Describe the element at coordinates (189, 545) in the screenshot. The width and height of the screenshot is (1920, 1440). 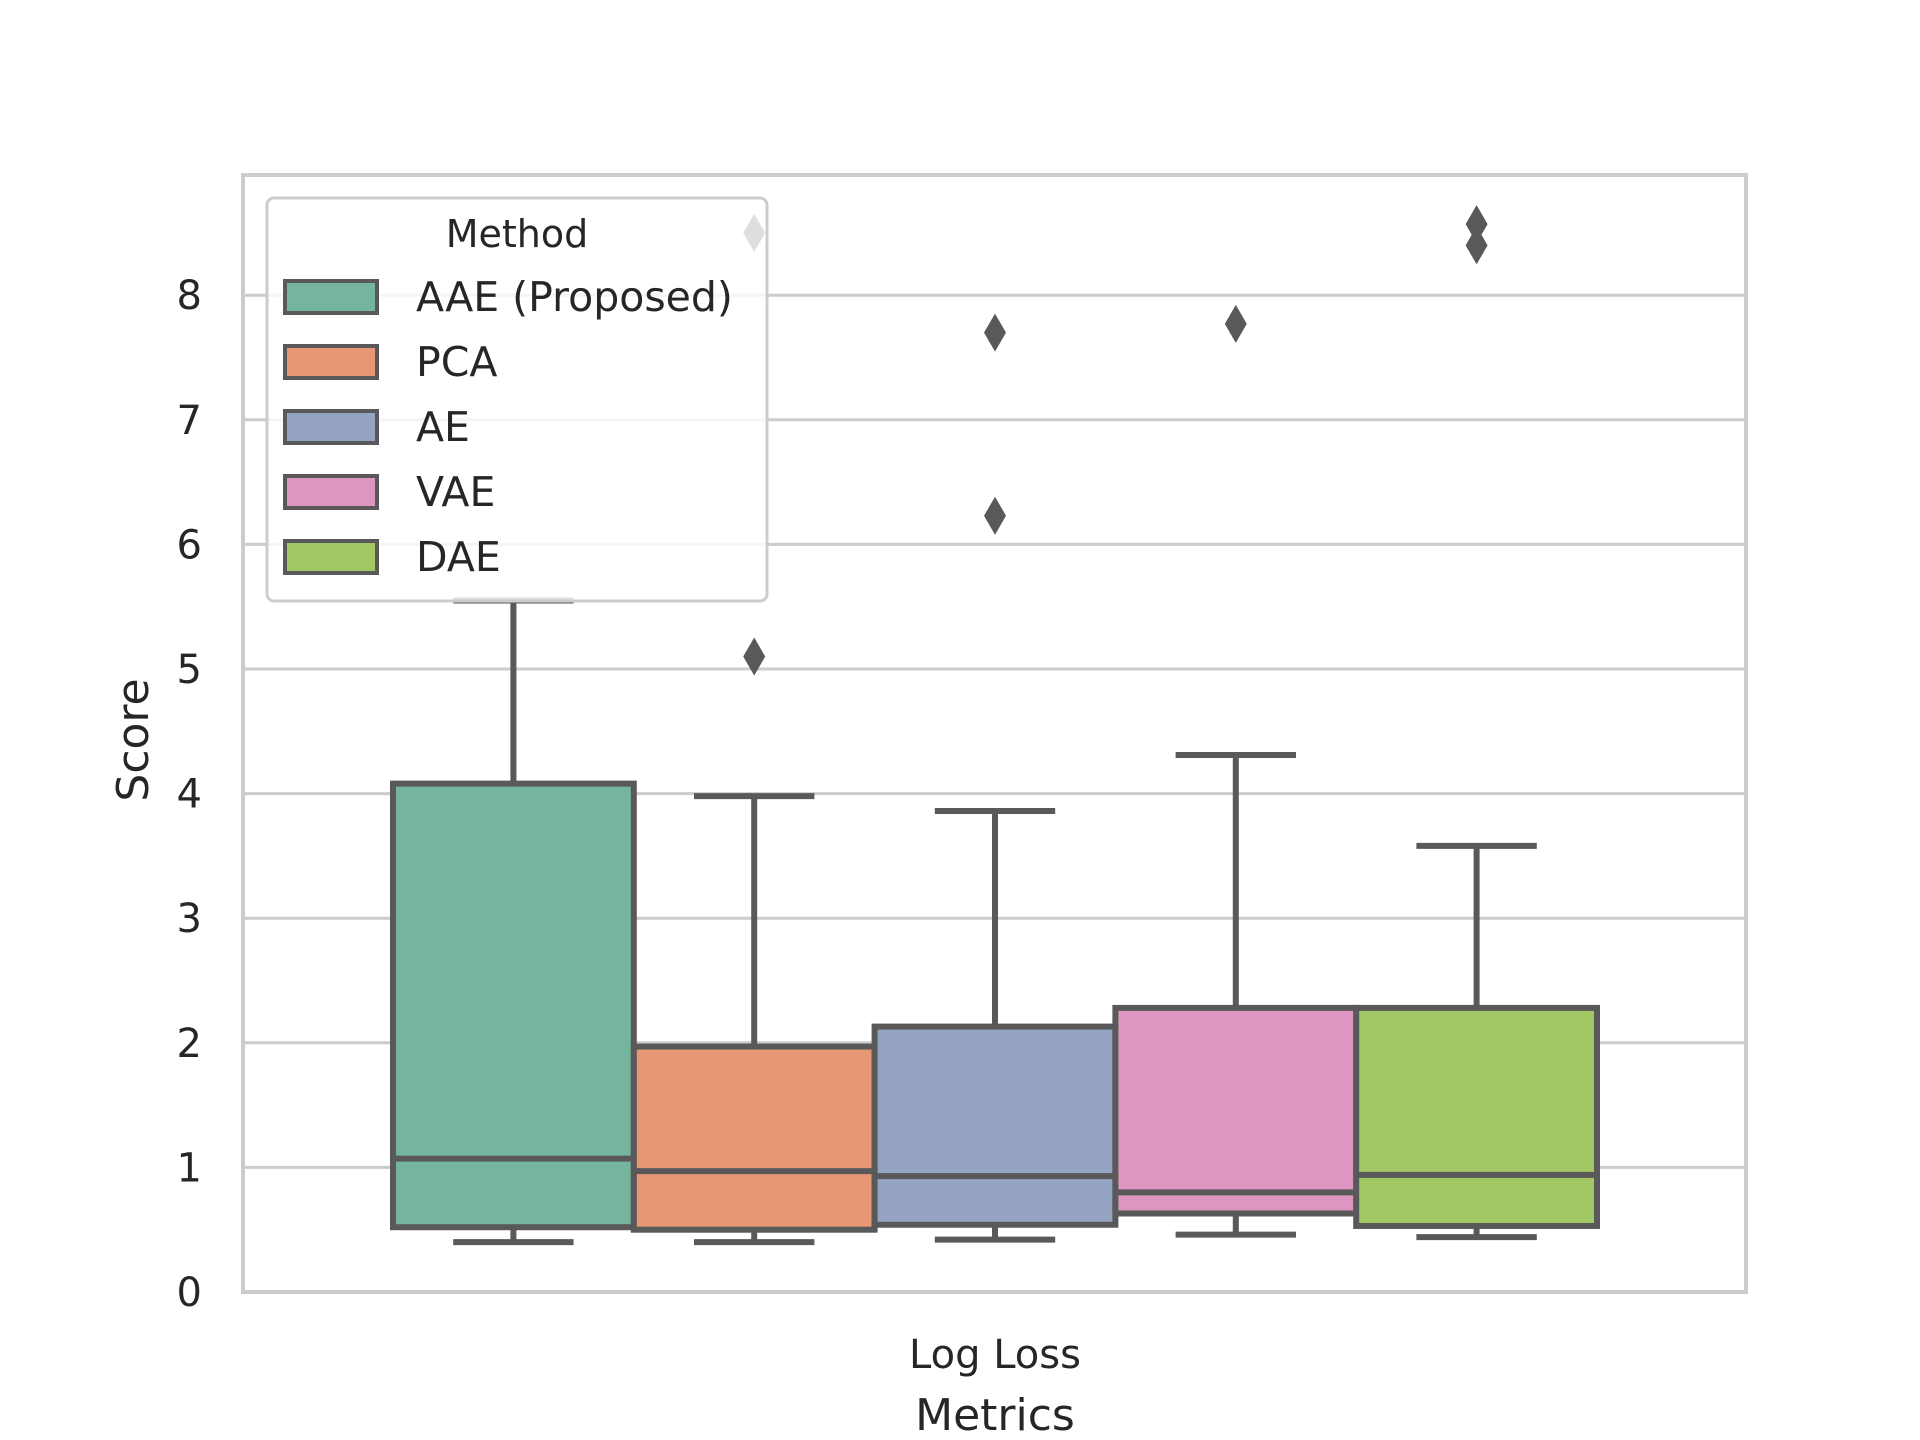
I see `y-tick-label: 6` at that location.